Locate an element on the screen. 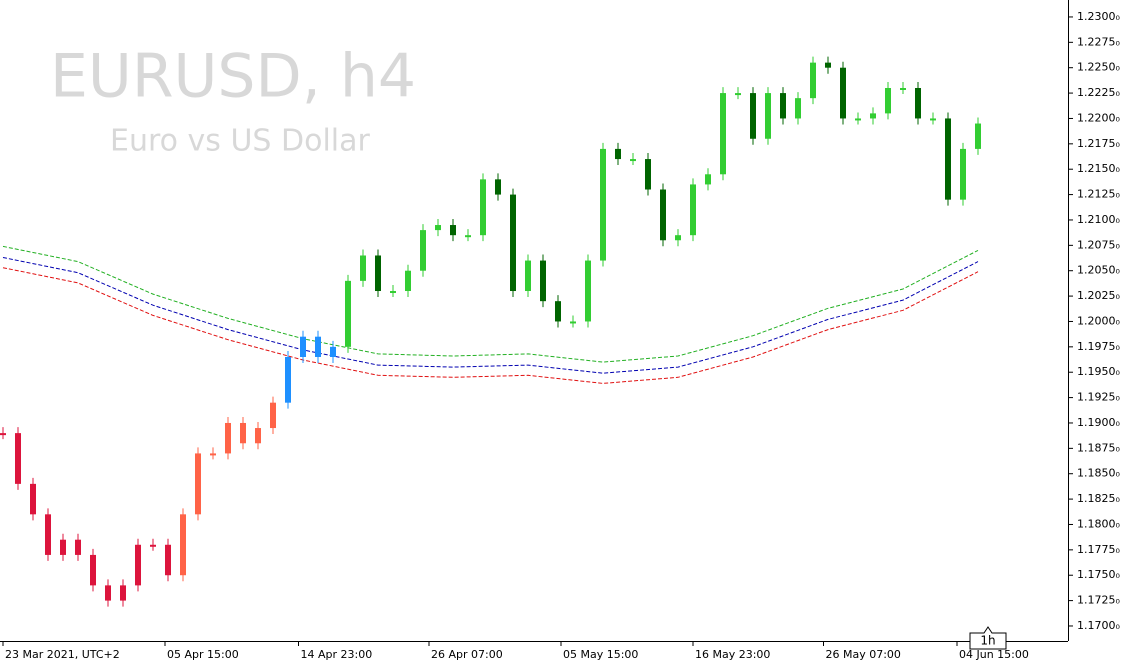 The image size is (1131, 663). y-tick-label: 1.2300₀ is located at coordinates (1098, 16).